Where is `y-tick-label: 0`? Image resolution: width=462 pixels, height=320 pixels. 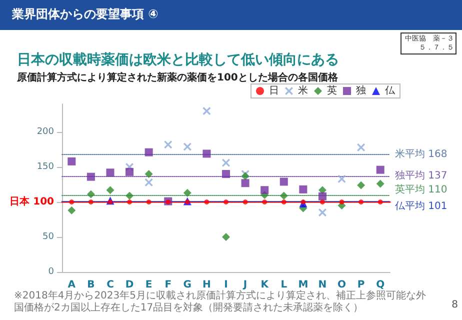 y-tick-label: 0 is located at coordinates (51, 272).